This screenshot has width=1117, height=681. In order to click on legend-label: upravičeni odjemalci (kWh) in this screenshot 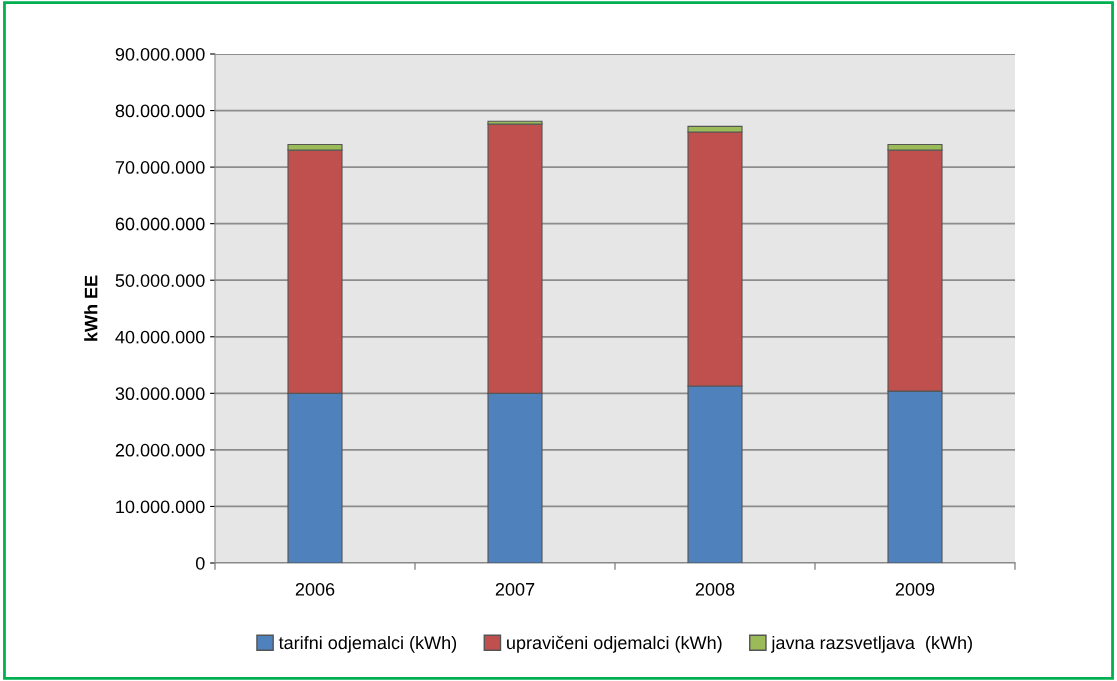, I will do `click(614, 644)`.